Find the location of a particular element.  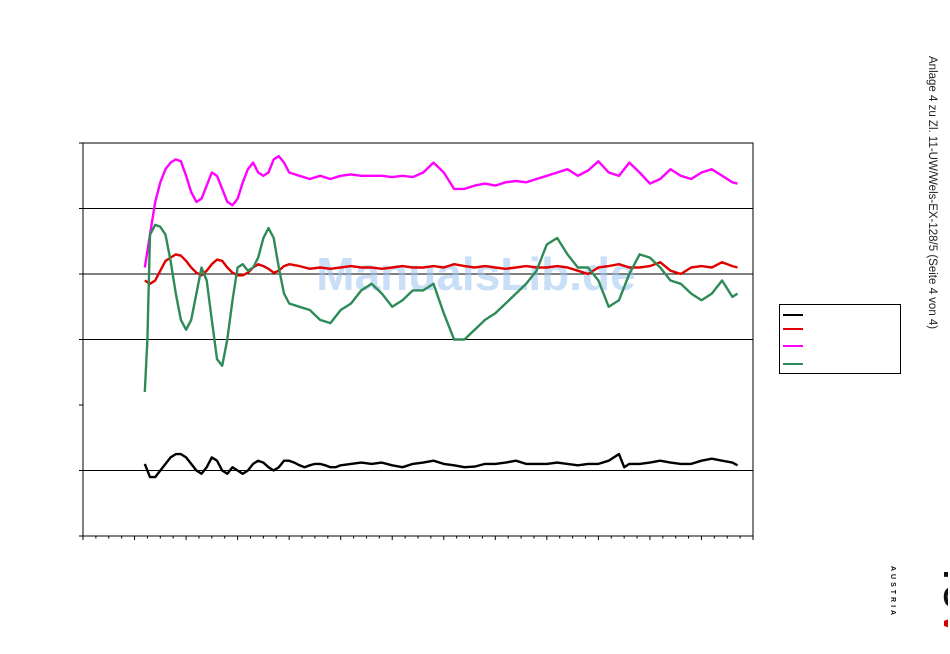

tuv-austria-logo-icon: TŪ V is located at coordinates (942, 599).